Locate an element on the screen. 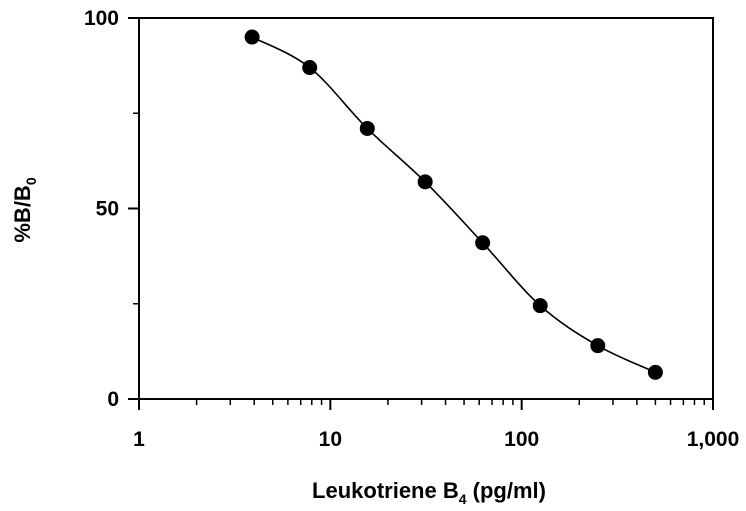 Image resolution: width=746 pixels, height=511 pixels. y-tick-label: 0 is located at coordinates (113, 399).